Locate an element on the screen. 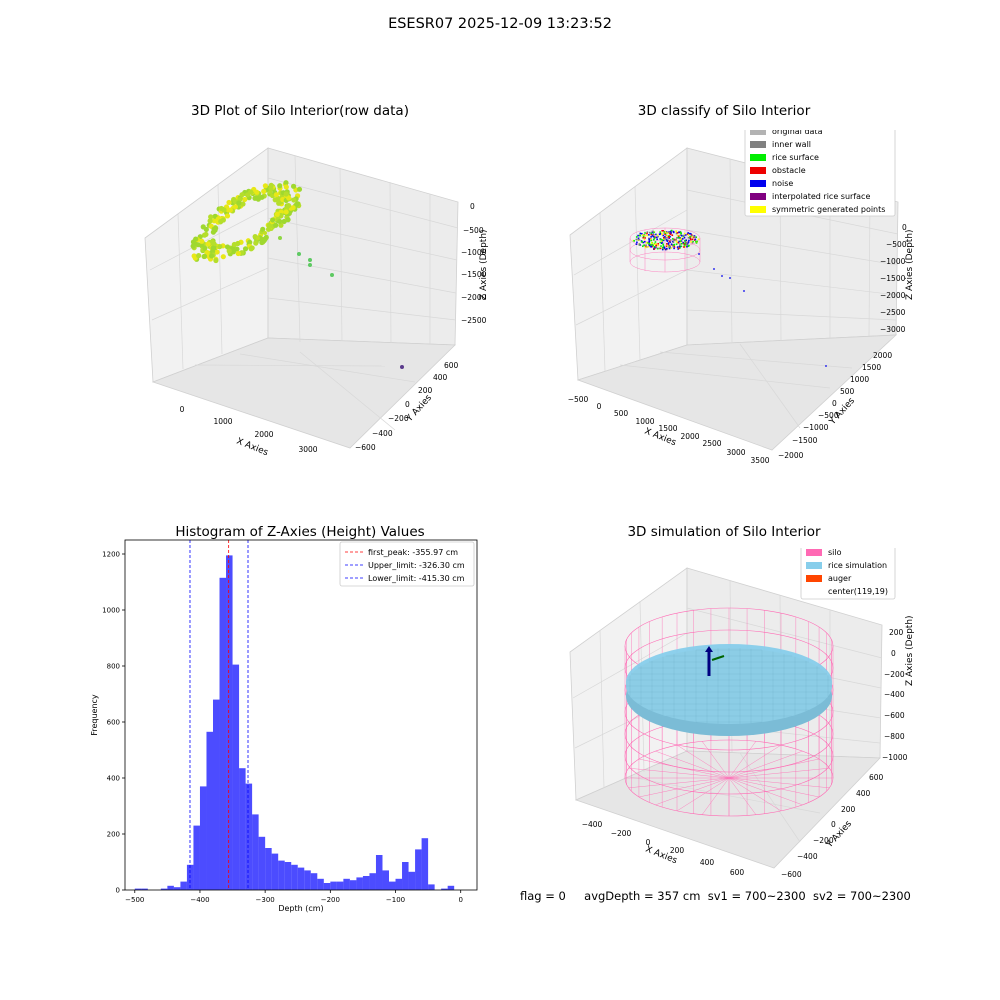 This screenshot has height=1000, width=1000. legend-swatch is located at coordinates (758, 144).